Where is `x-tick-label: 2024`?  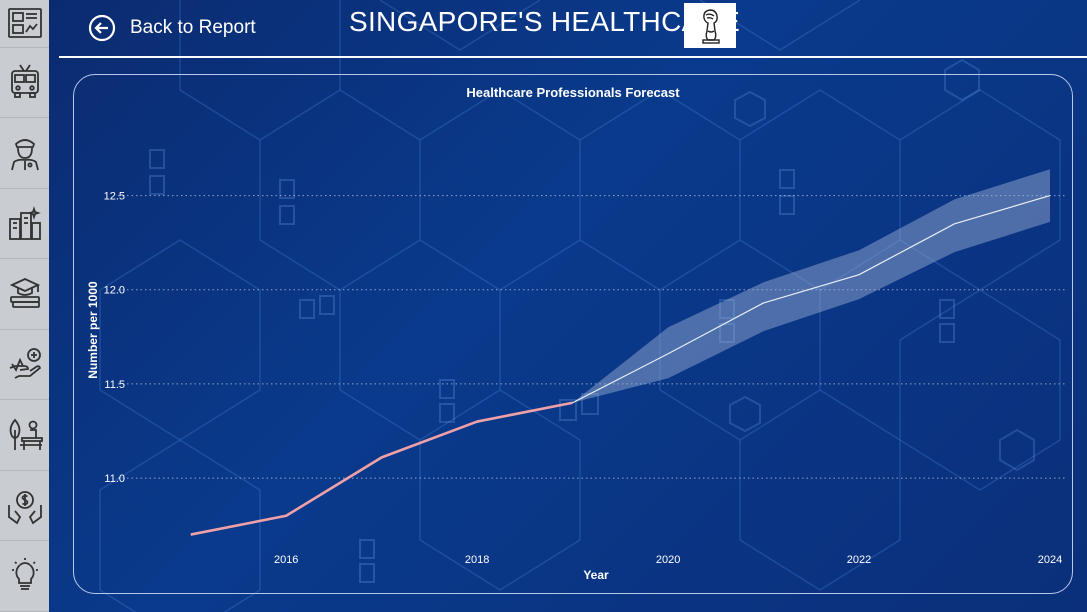
x-tick-label: 2024 is located at coordinates (1050, 560).